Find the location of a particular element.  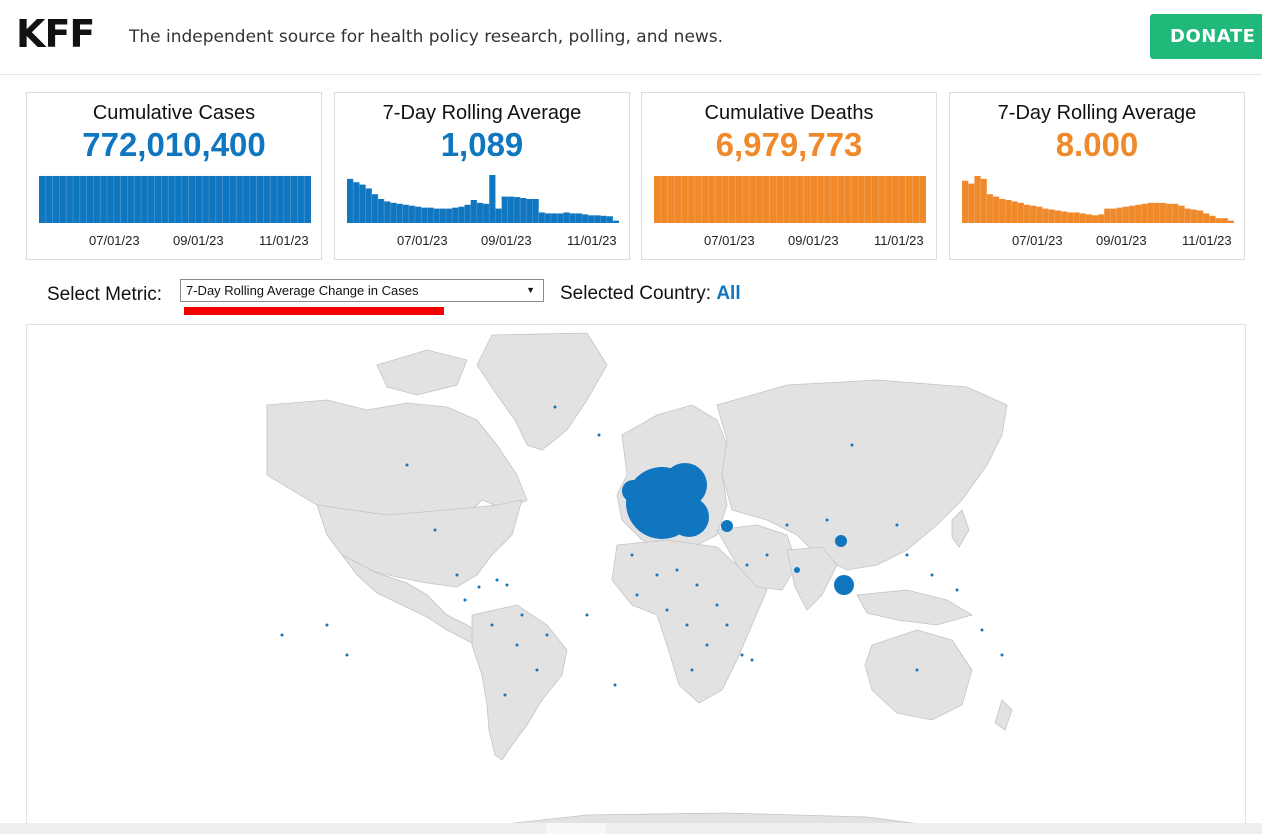

canada is located at coordinates (397, 460).